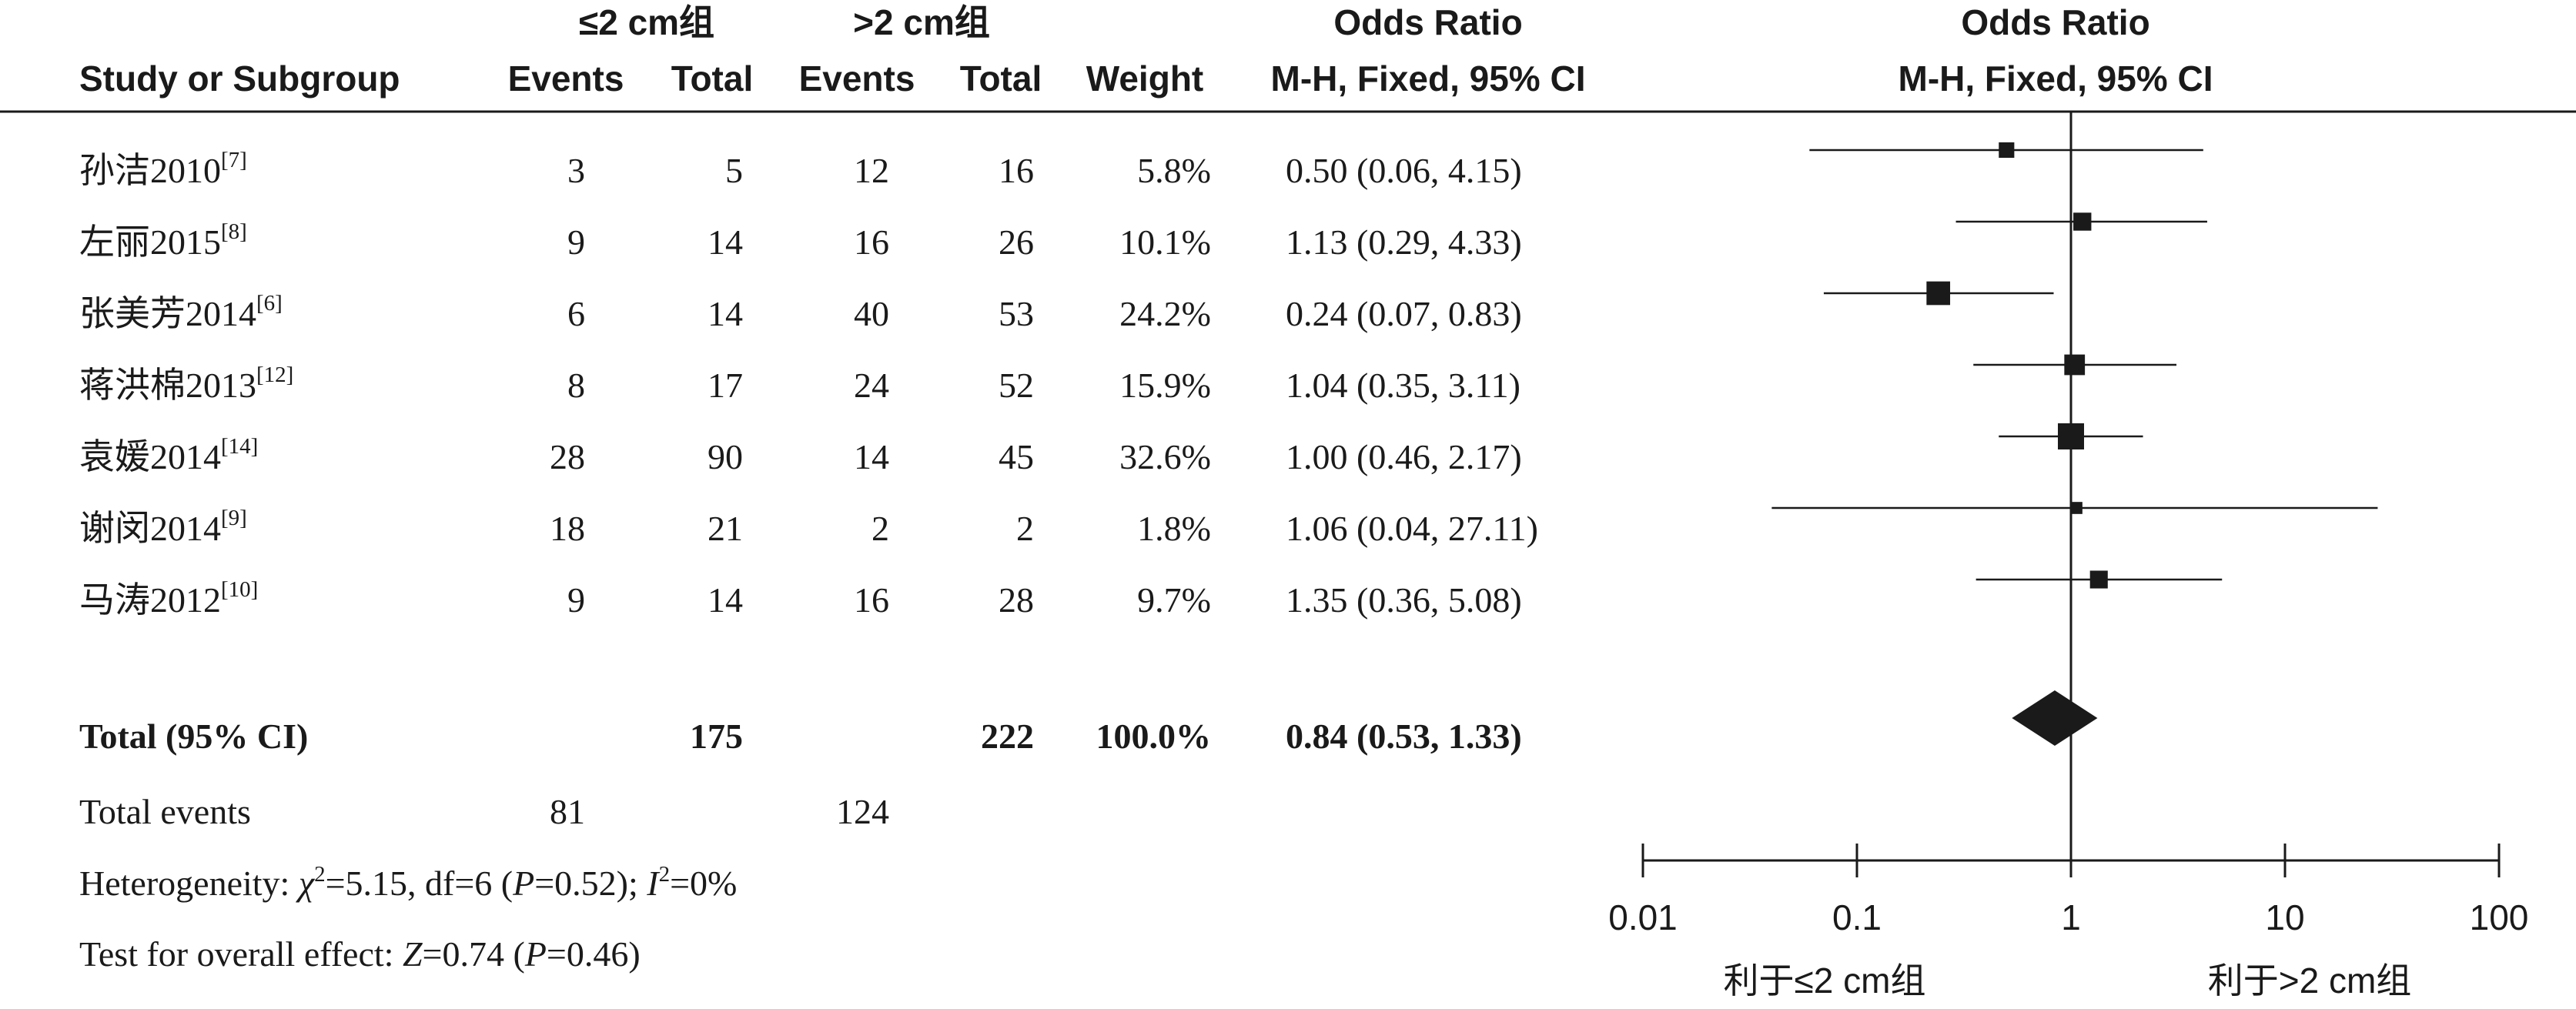 This screenshot has height=1009, width=2576. I want to click on total-events-label: Total events, so click(165, 811).